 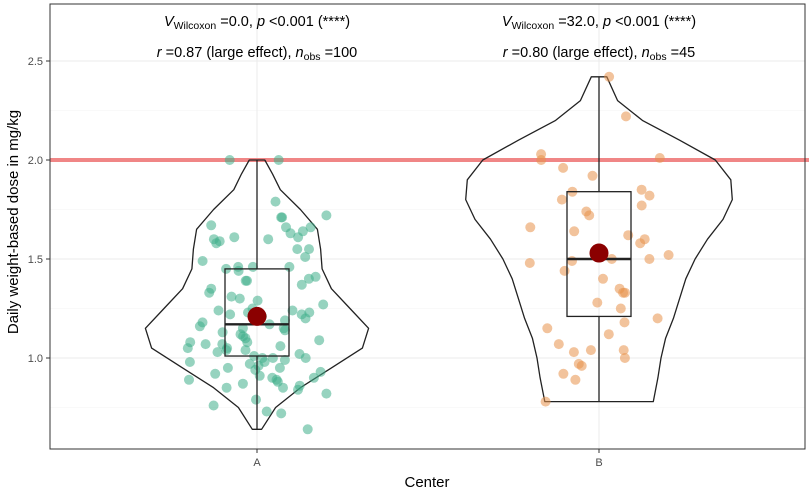 I want to click on y-axis-title: Daily weight-based dose in mg/kg, so click(x=13, y=222).